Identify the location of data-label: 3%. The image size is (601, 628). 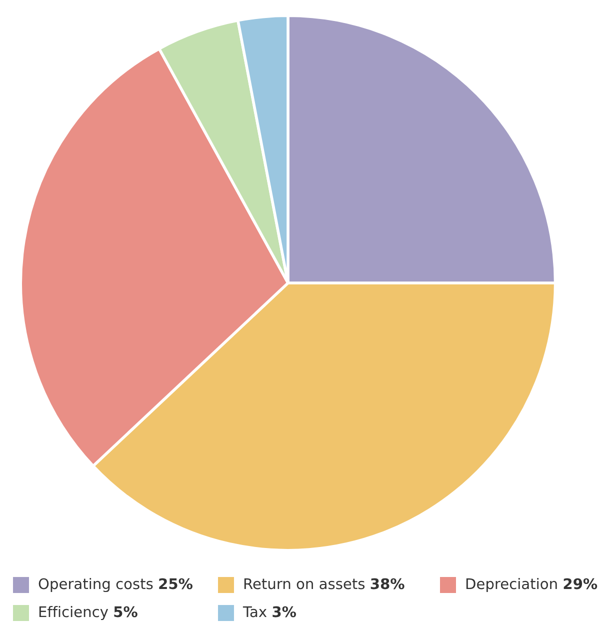
(284, 612).